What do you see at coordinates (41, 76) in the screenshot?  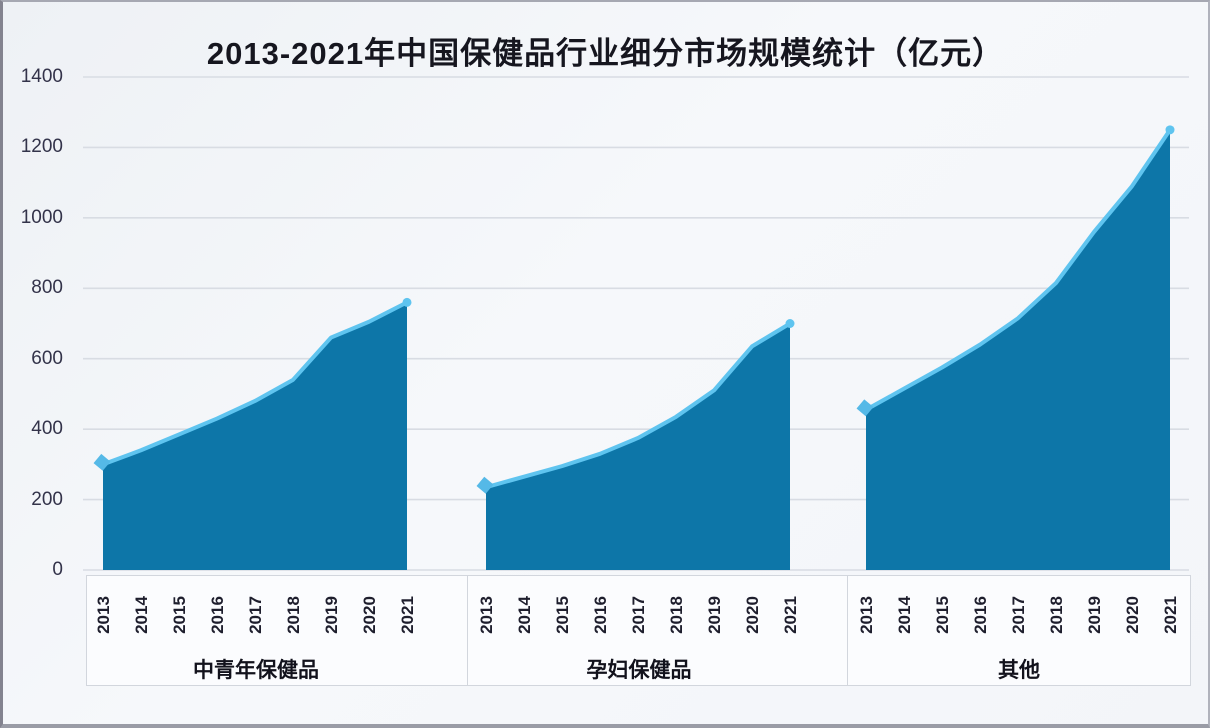 I see `y-axis-label: 1400` at bounding box center [41, 76].